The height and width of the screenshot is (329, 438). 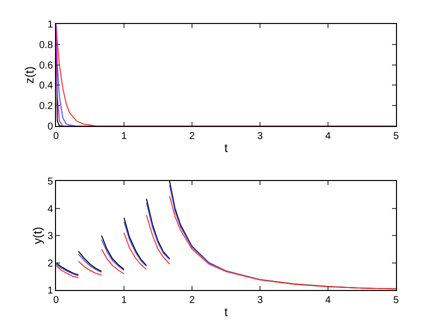 I want to click on y-tick-label: 0.8, so click(x=46, y=45).